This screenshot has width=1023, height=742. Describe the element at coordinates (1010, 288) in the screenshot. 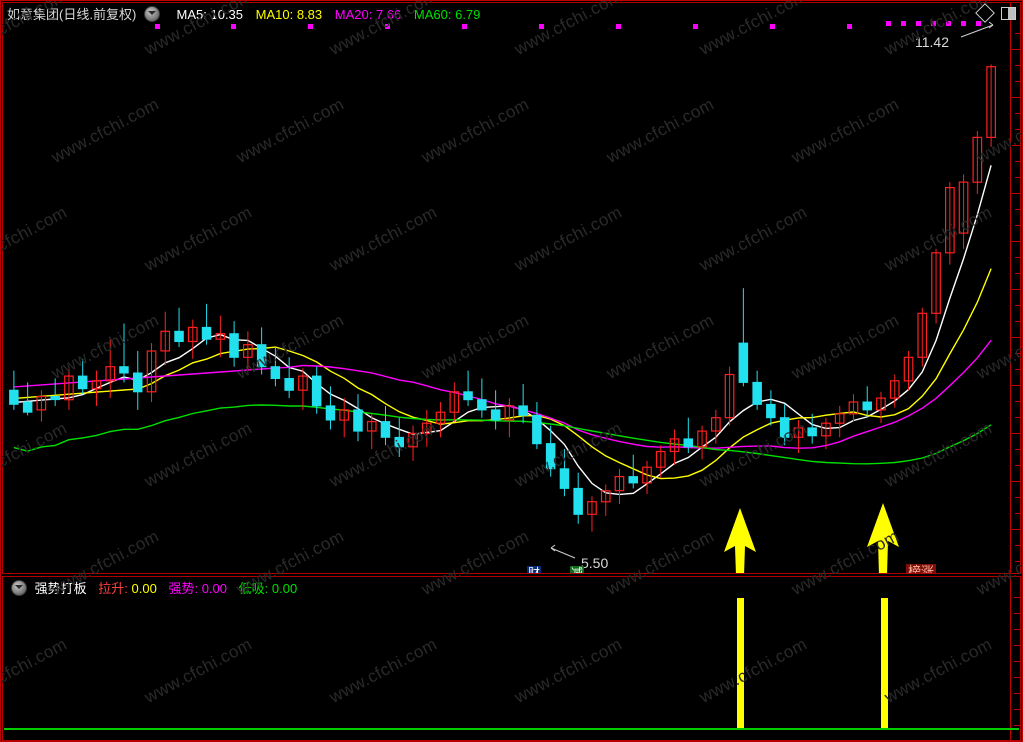

I see `price-axis-line` at that location.